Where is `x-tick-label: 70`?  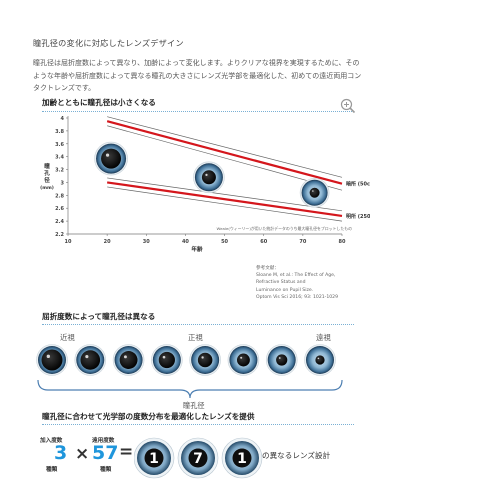 x-tick-label: 70 is located at coordinates (302, 242).